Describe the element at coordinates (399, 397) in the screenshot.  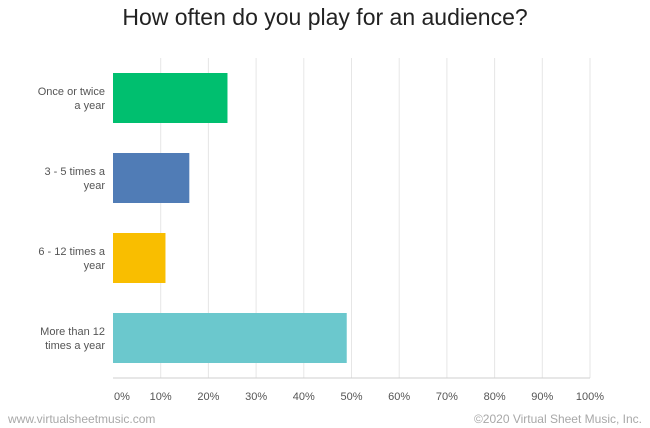
I see `x-tick-label-60: 60%` at that location.